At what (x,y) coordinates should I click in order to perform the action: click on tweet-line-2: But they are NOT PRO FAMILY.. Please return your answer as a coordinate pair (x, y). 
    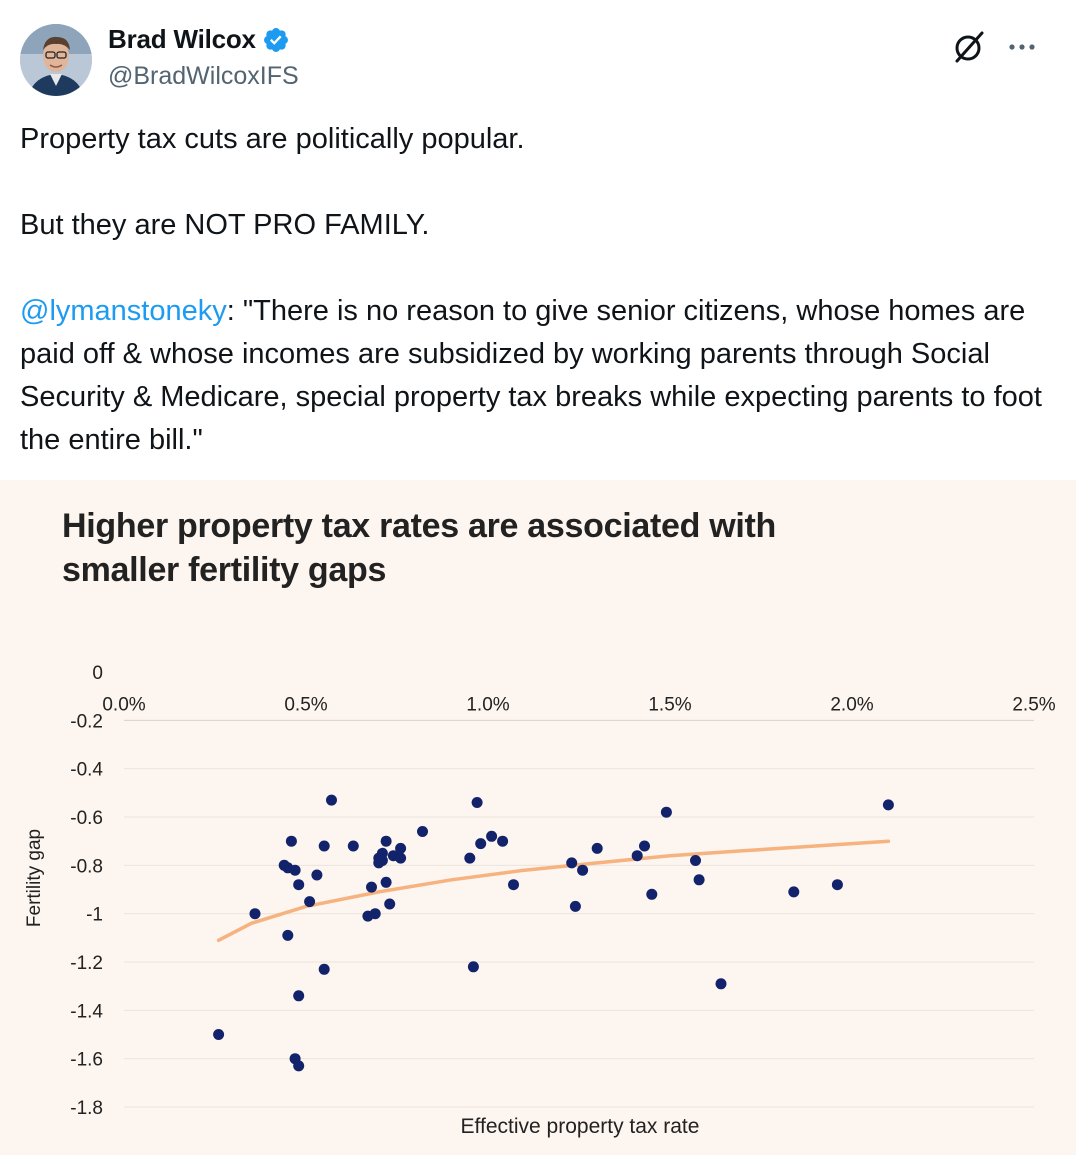
    Looking at the image, I should click on (225, 225).